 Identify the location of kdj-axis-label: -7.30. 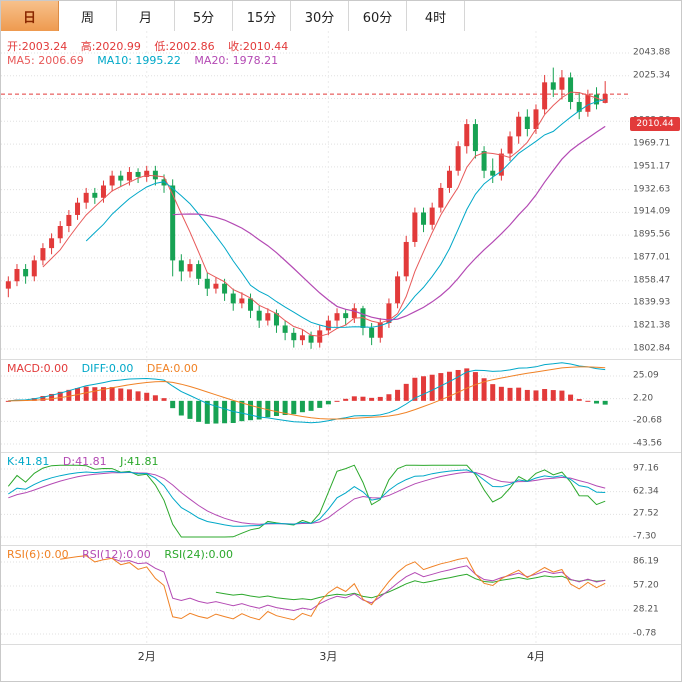
(645, 536).